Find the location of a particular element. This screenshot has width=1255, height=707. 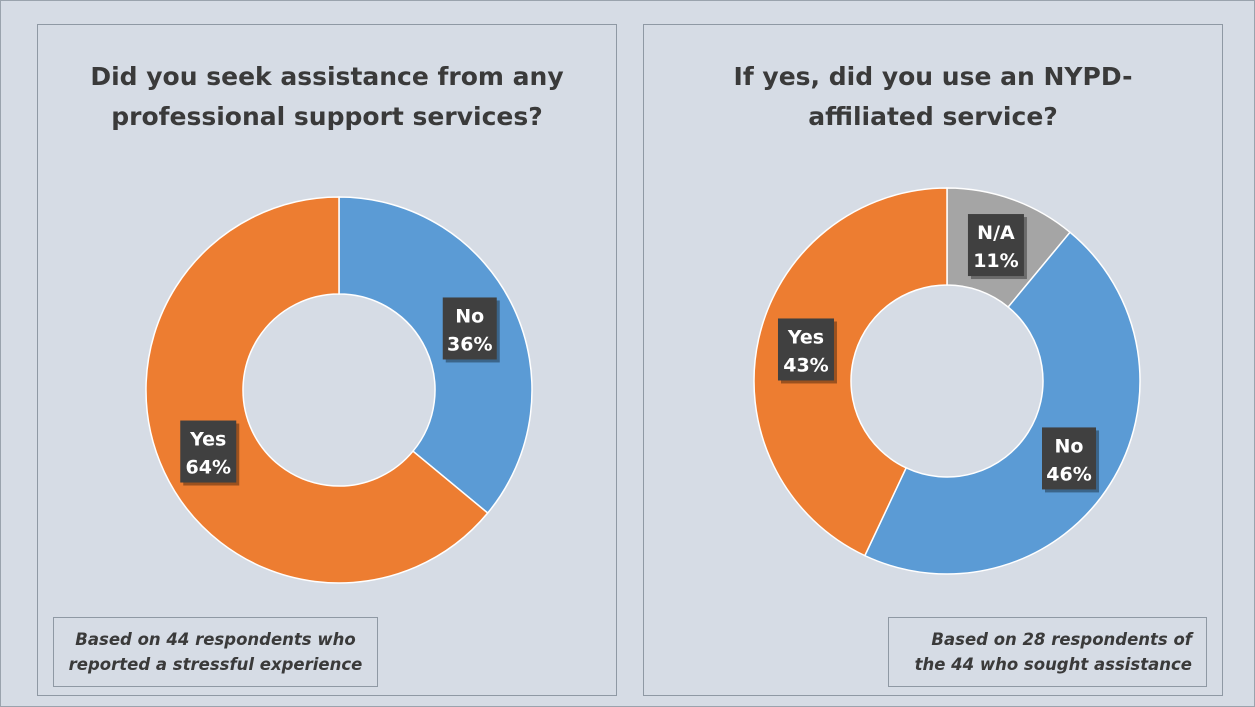

donut-slice-no is located at coordinates (435, 355).